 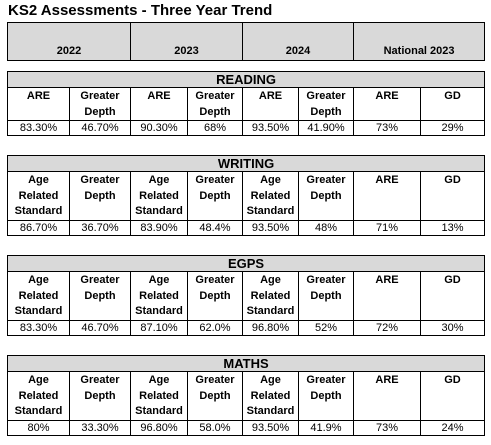 I want to click on year-header-table: 2022 2023 2024 National 2023, so click(x=246, y=41).